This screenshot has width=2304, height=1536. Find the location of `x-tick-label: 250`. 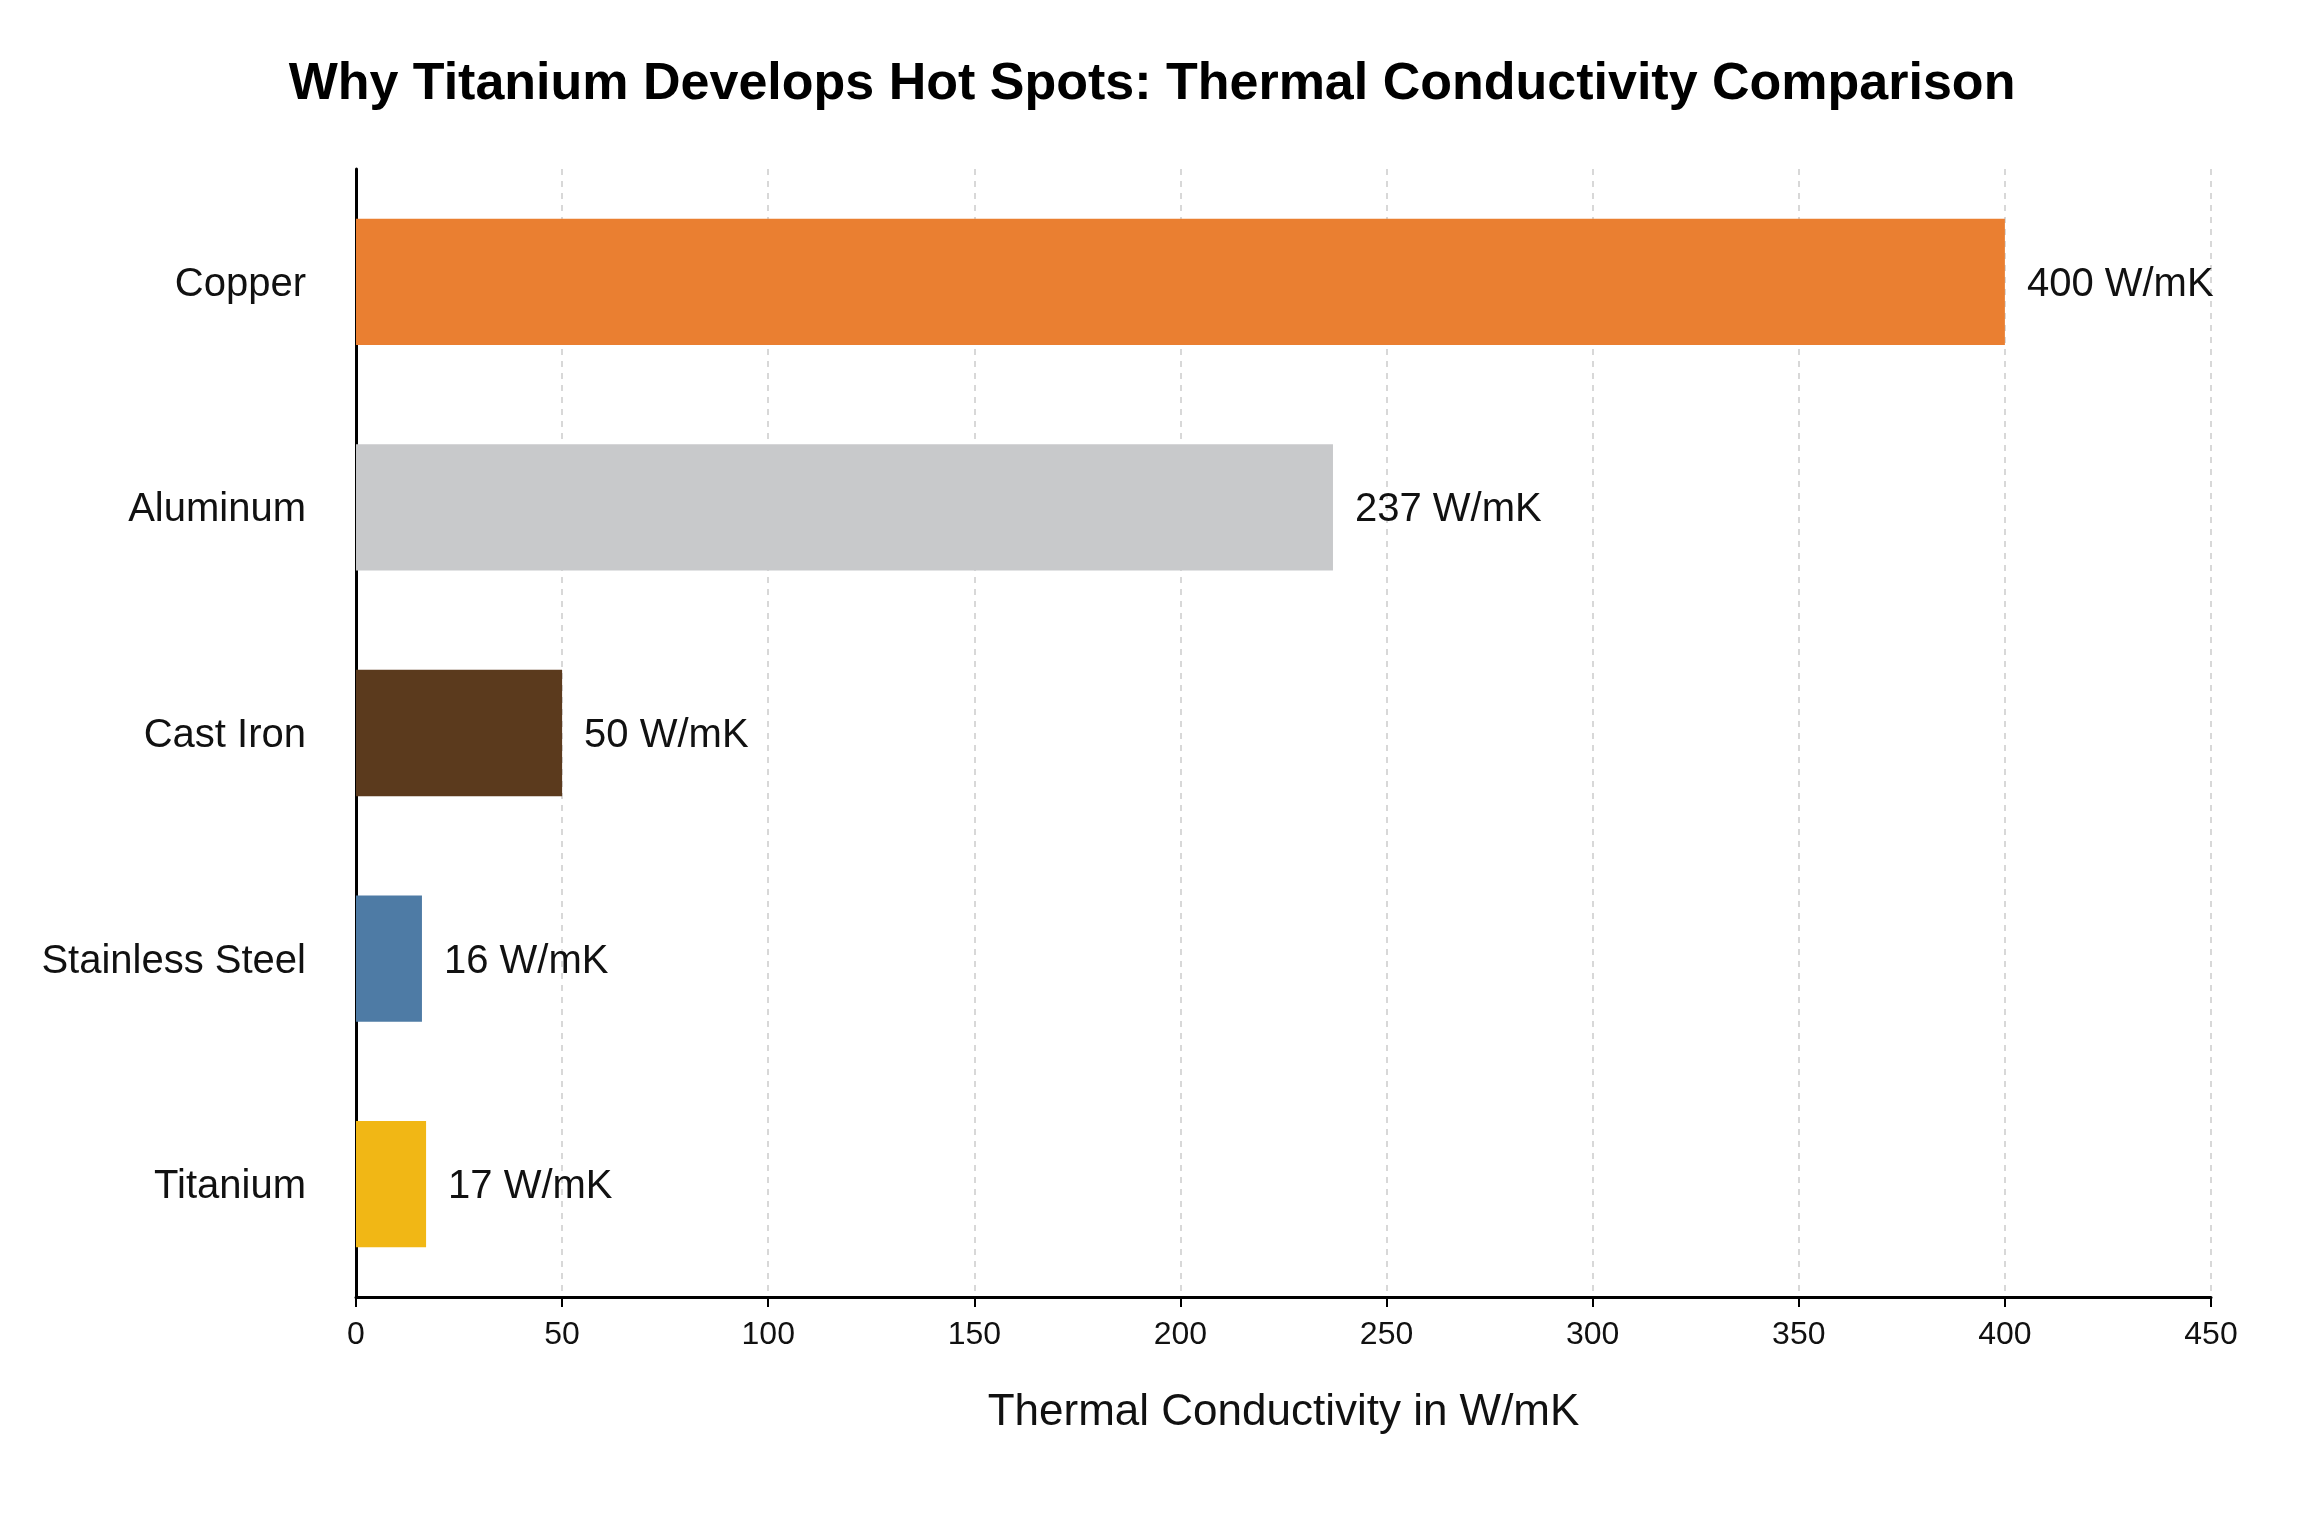

x-tick-label: 250 is located at coordinates (1386, 1333).